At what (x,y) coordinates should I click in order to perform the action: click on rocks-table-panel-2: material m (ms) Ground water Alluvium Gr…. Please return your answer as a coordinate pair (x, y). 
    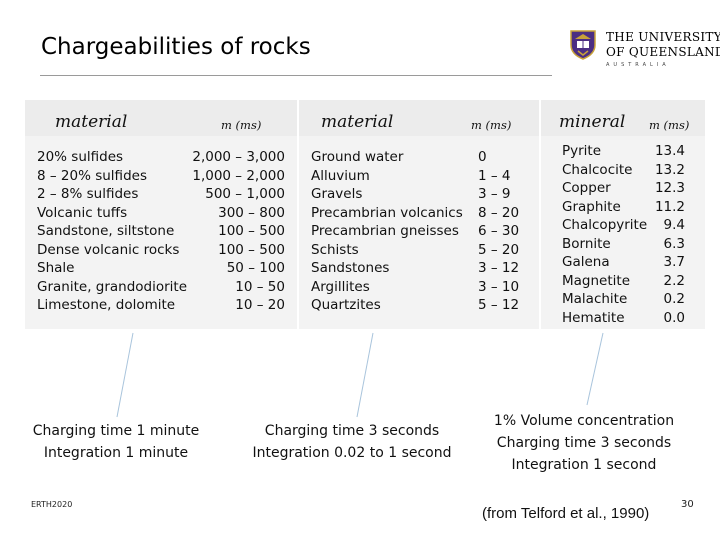
    Looking at the image, I should click on (419, 214).